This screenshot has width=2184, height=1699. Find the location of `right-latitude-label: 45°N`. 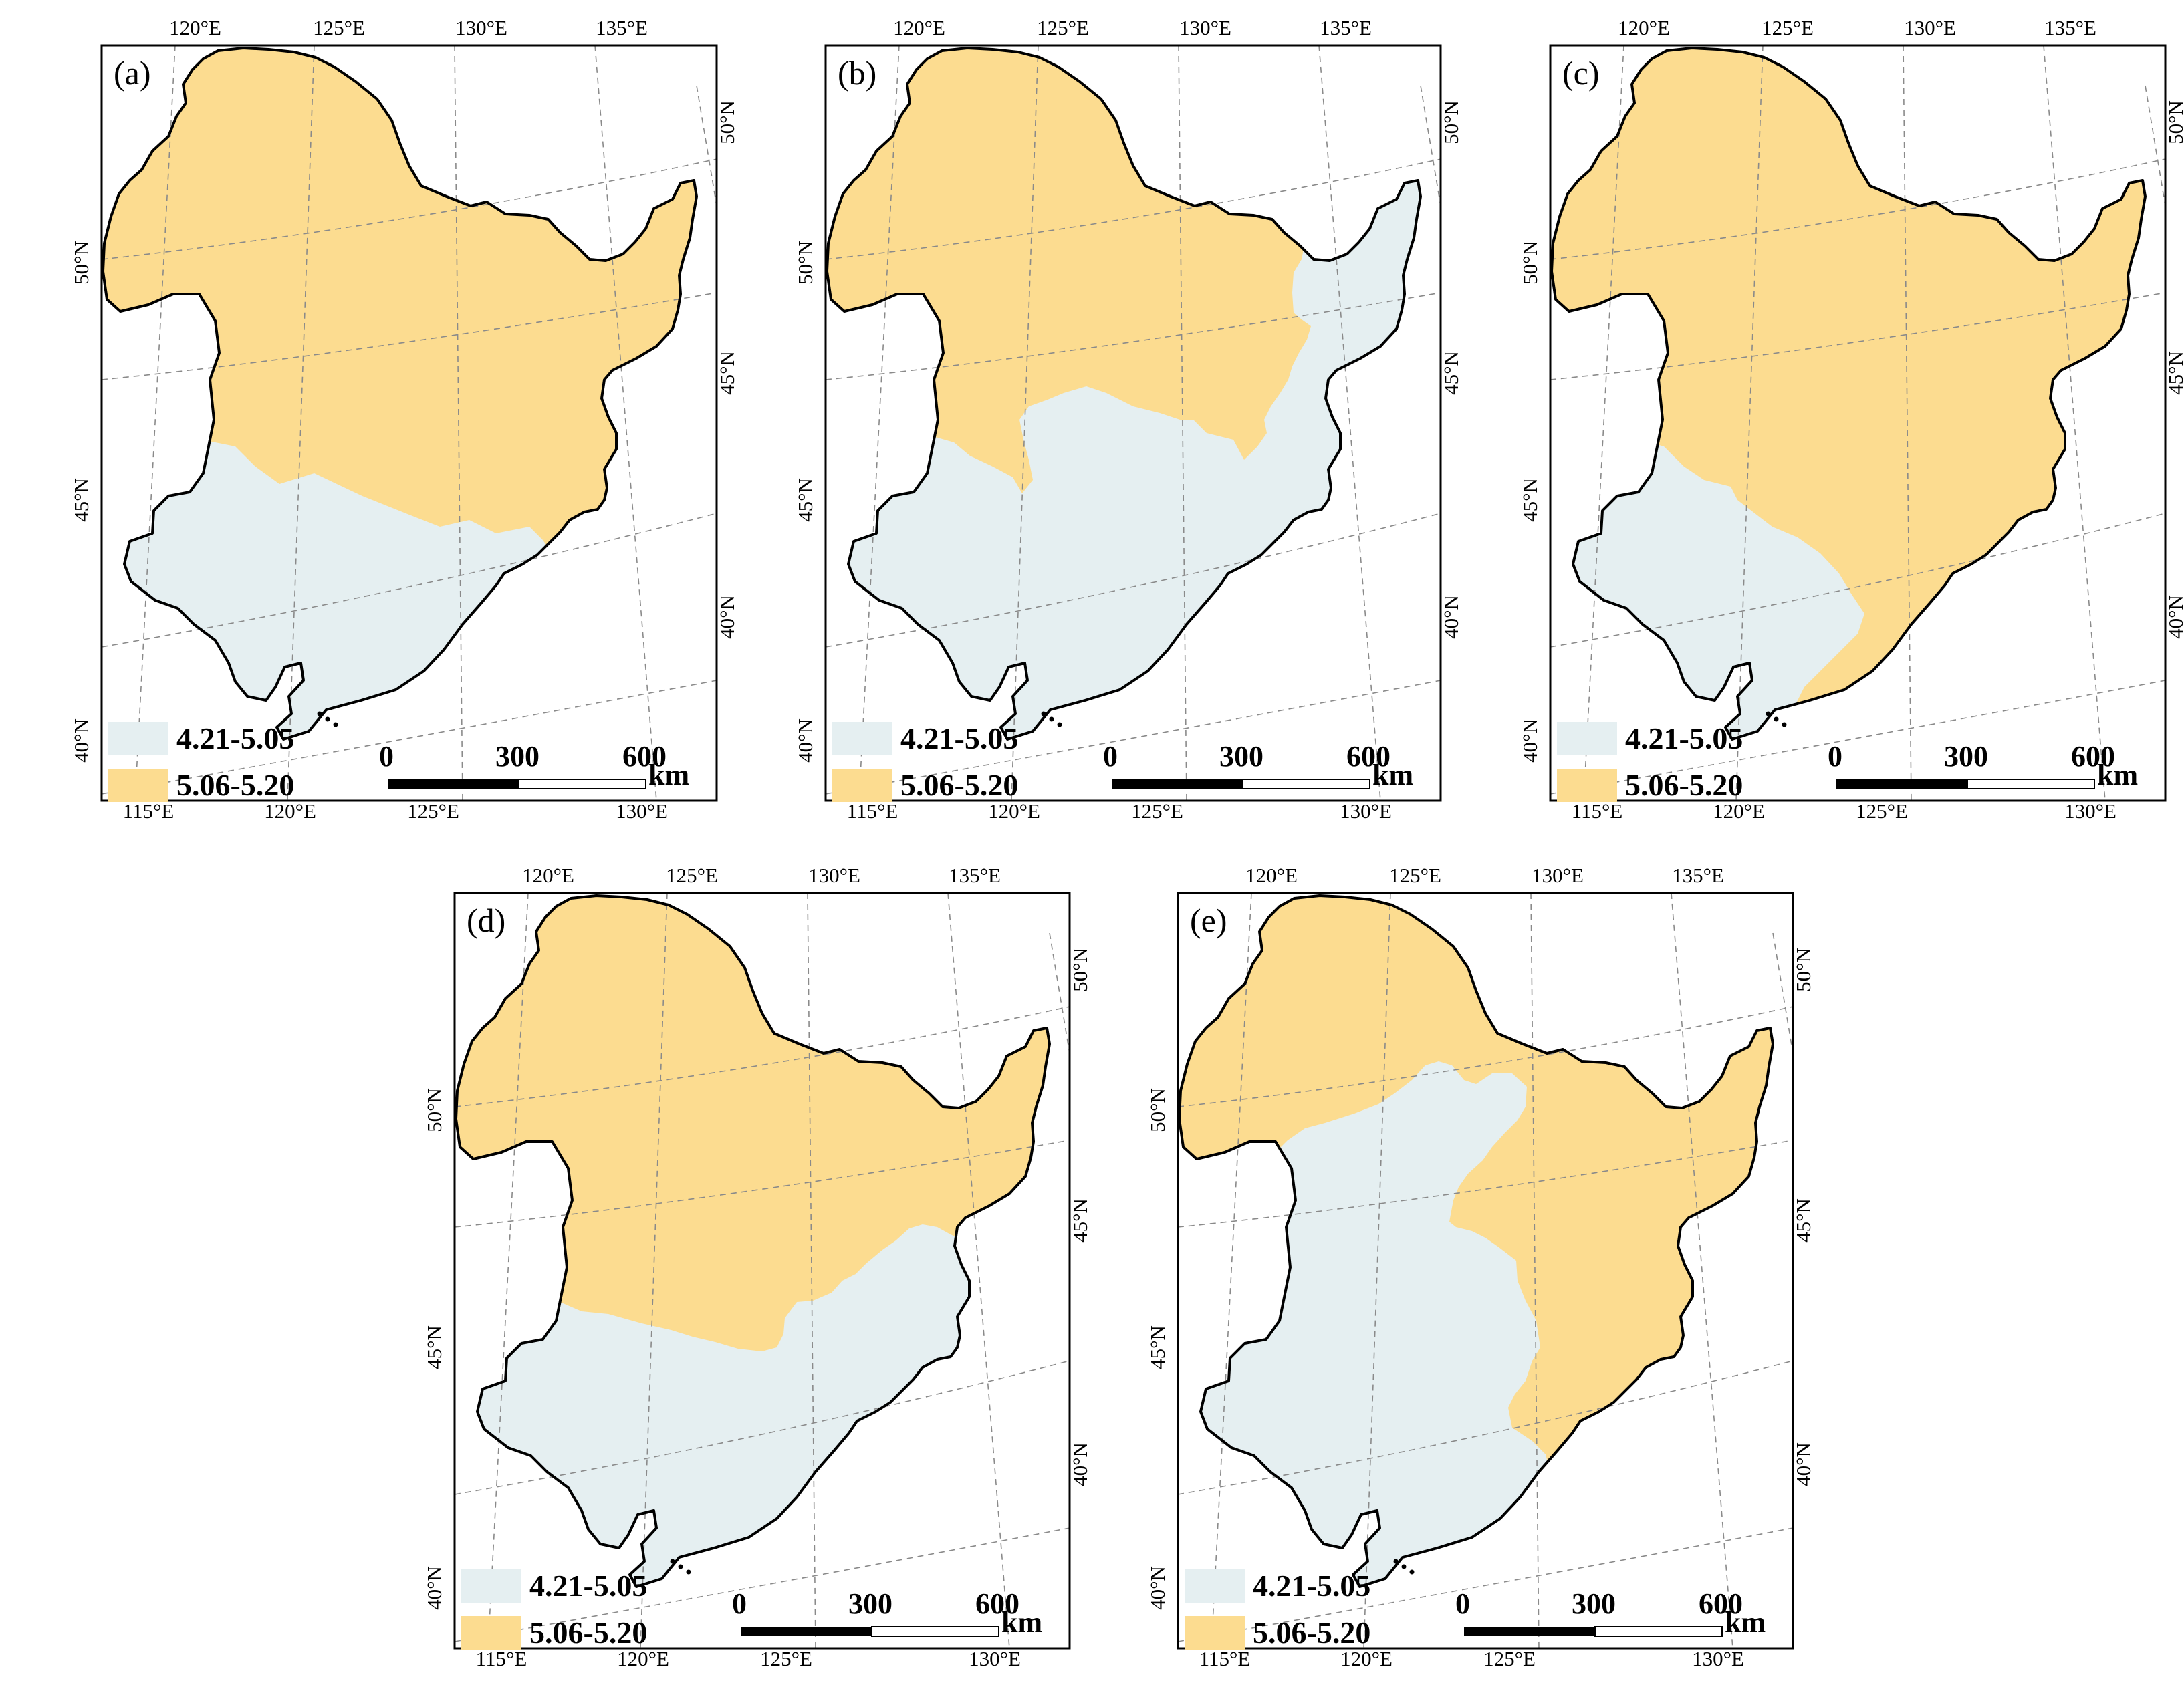

right-latitude-label: 45°N is located at coordinates (1080, 1220).